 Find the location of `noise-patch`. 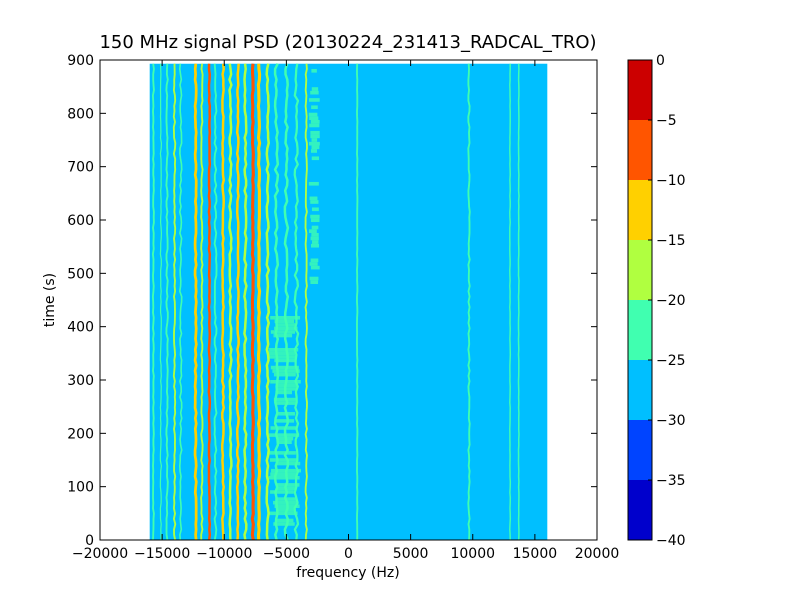

noise-patch is located at coordinates (314, 176).